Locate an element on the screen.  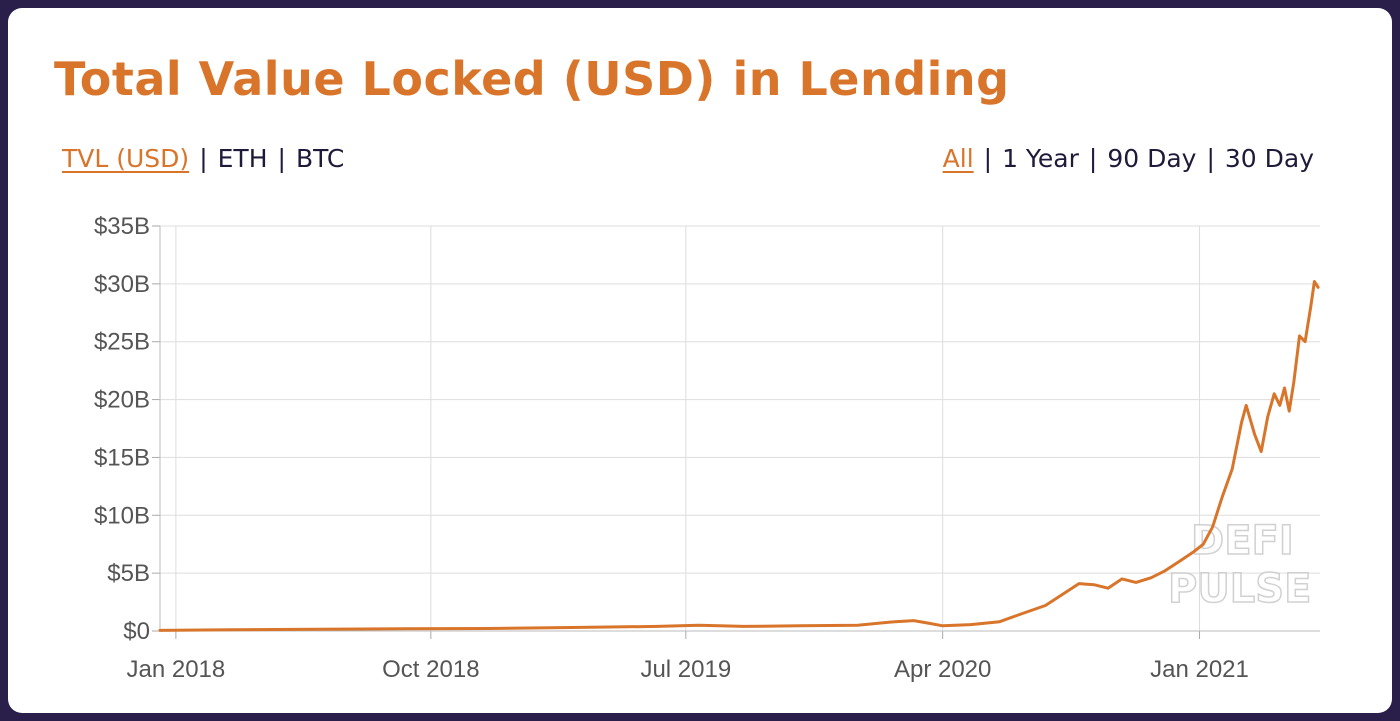
x-tick-label: Jan 2021 is located at coordinates (1199, 669).